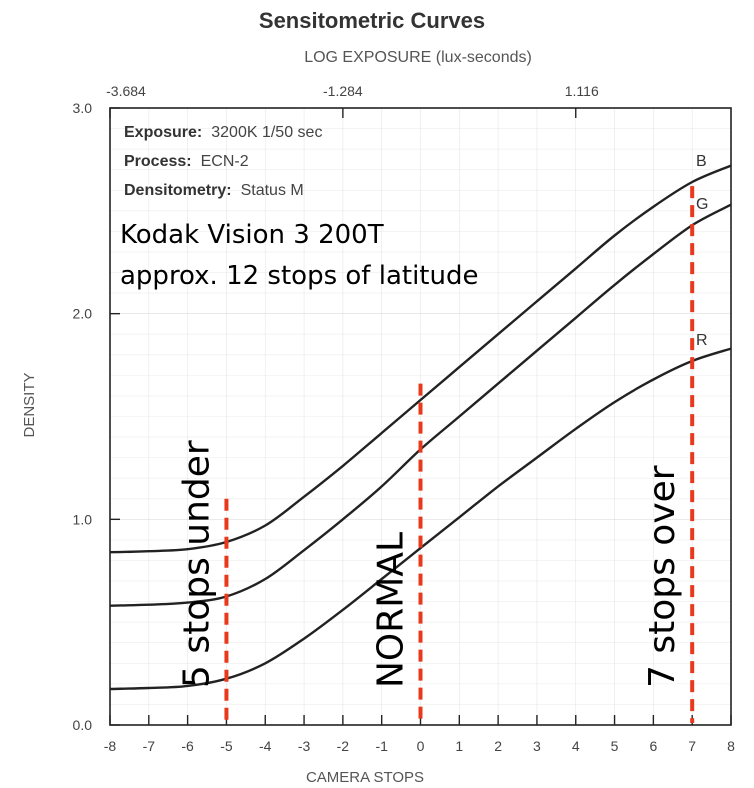  I want to click on x-axis-label: CAMERA STOPS, so click(365, 777).